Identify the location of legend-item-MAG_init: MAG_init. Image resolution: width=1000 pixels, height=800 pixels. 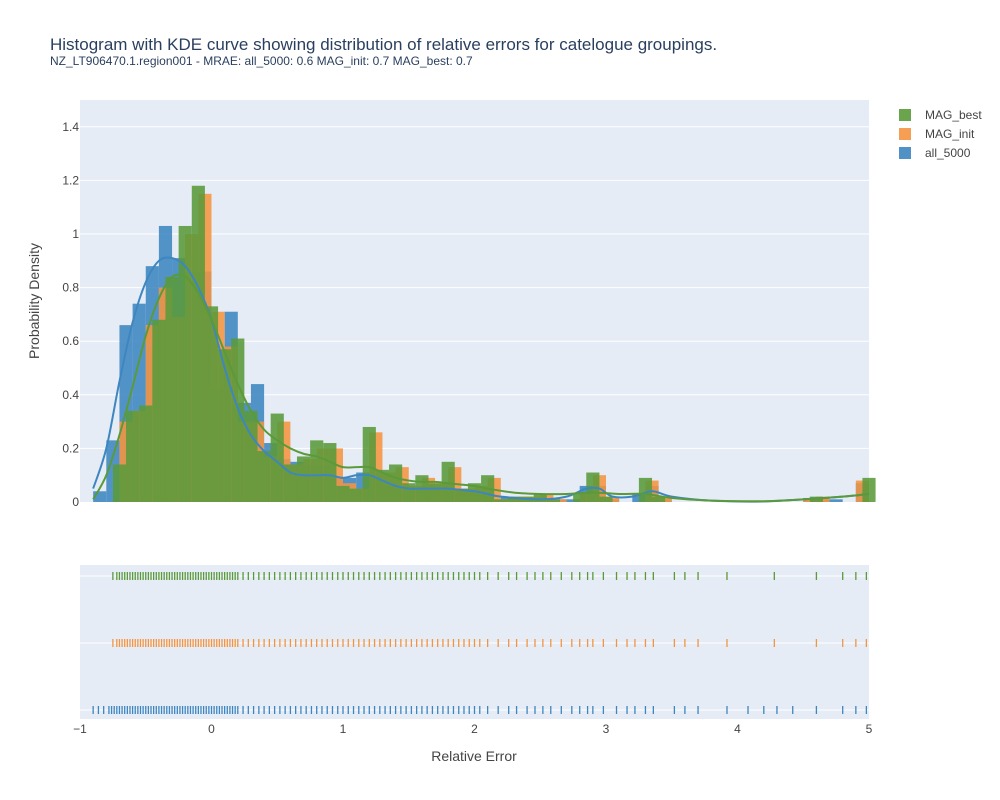
(937, 134).